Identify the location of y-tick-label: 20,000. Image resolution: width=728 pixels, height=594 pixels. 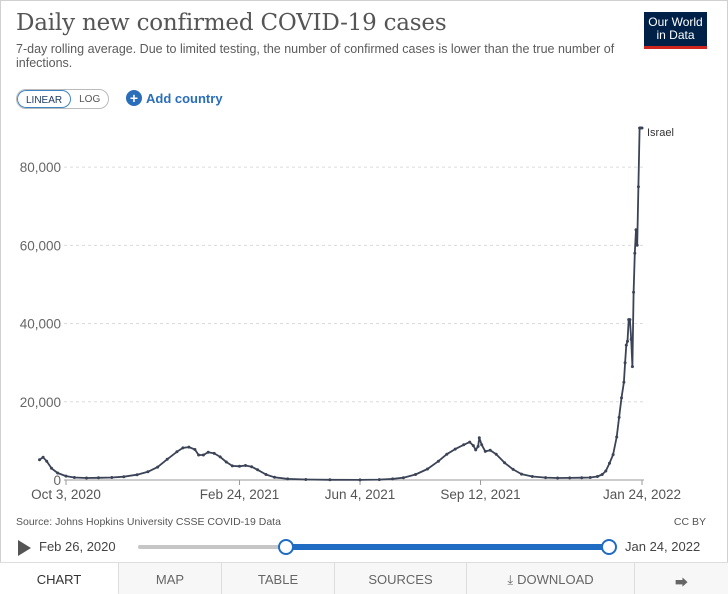
(40, 402).